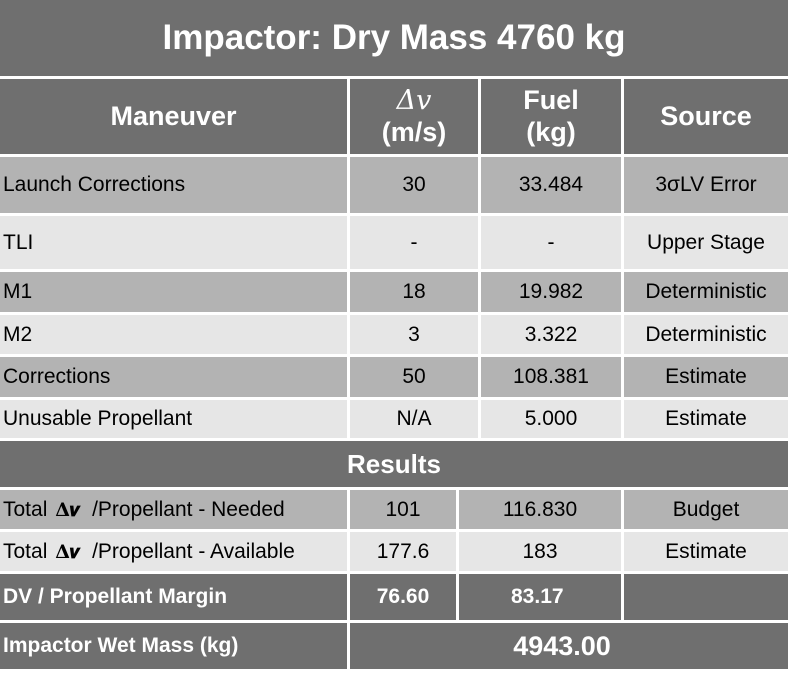 The height and width of the screenshot is (683, 788). I want to click on row-source: 3σLV Error, so click(706, 185).